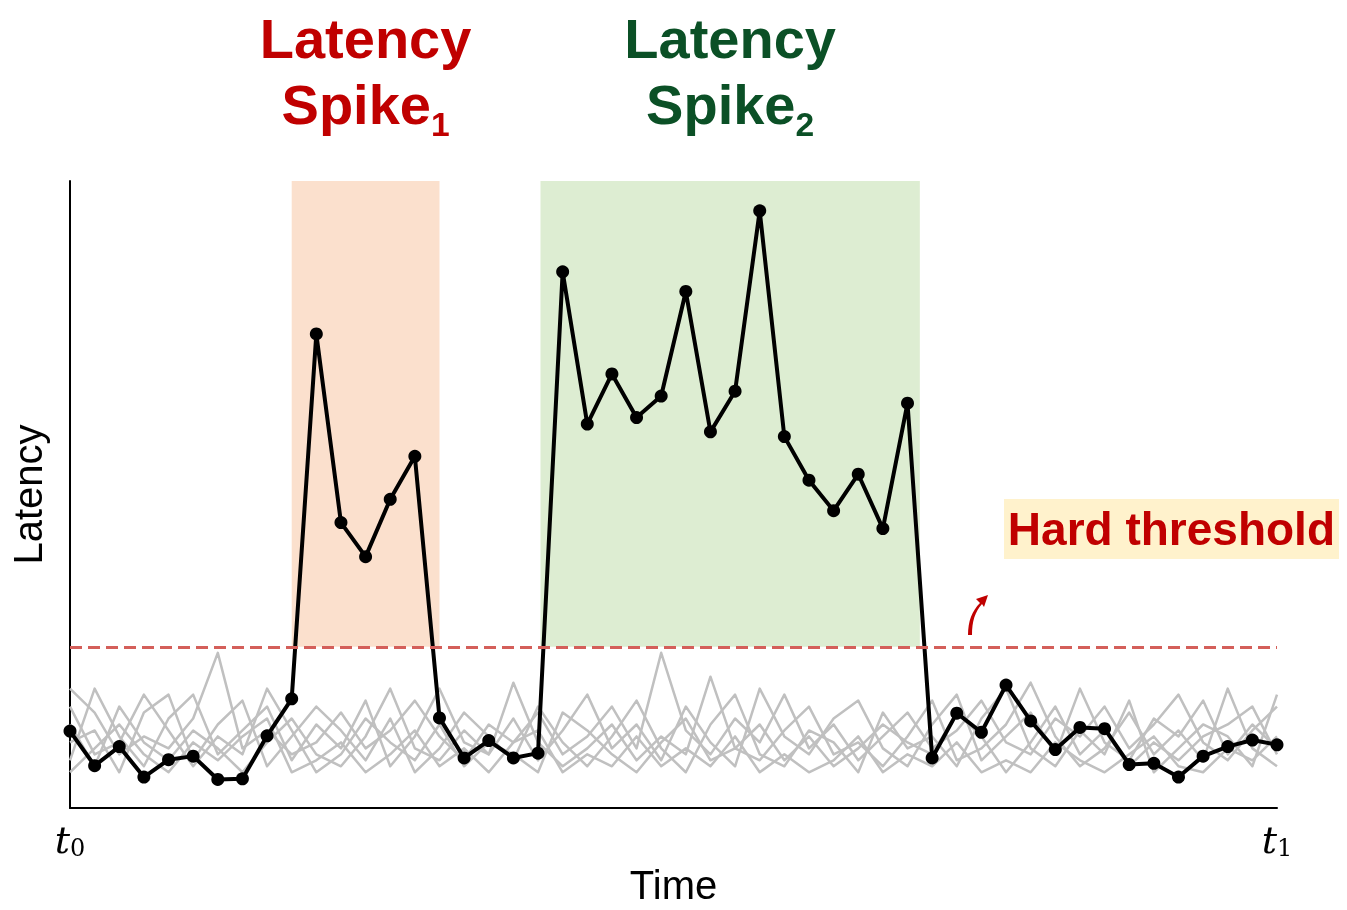  Describe the element at coordinates (730, 76) in the screenshot. I see `text: Latency Spike$_{2}$` at that location.